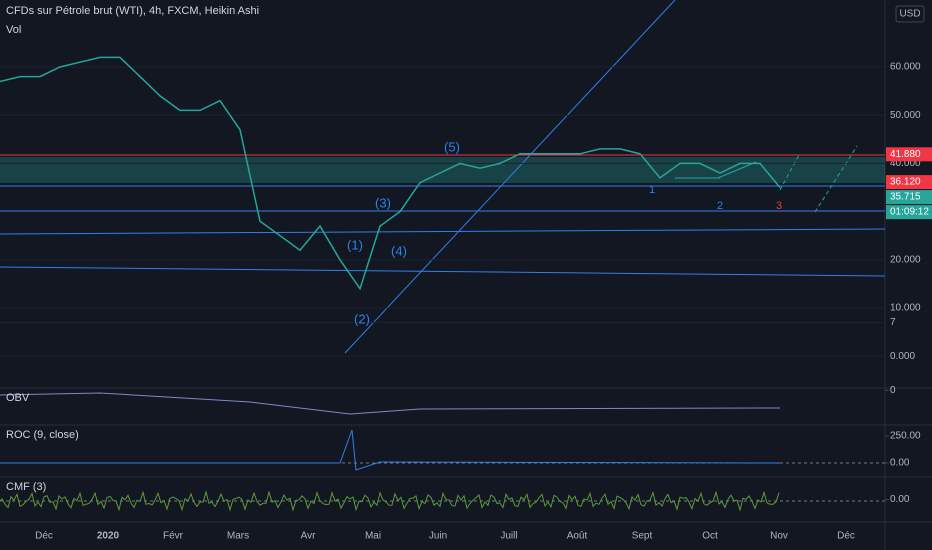 Image resolution: width=932 pixels, height=550 pixels. Describe the element at coordinates (13, 30) in the screenshot. I see `volume-label: Vol` at that location.